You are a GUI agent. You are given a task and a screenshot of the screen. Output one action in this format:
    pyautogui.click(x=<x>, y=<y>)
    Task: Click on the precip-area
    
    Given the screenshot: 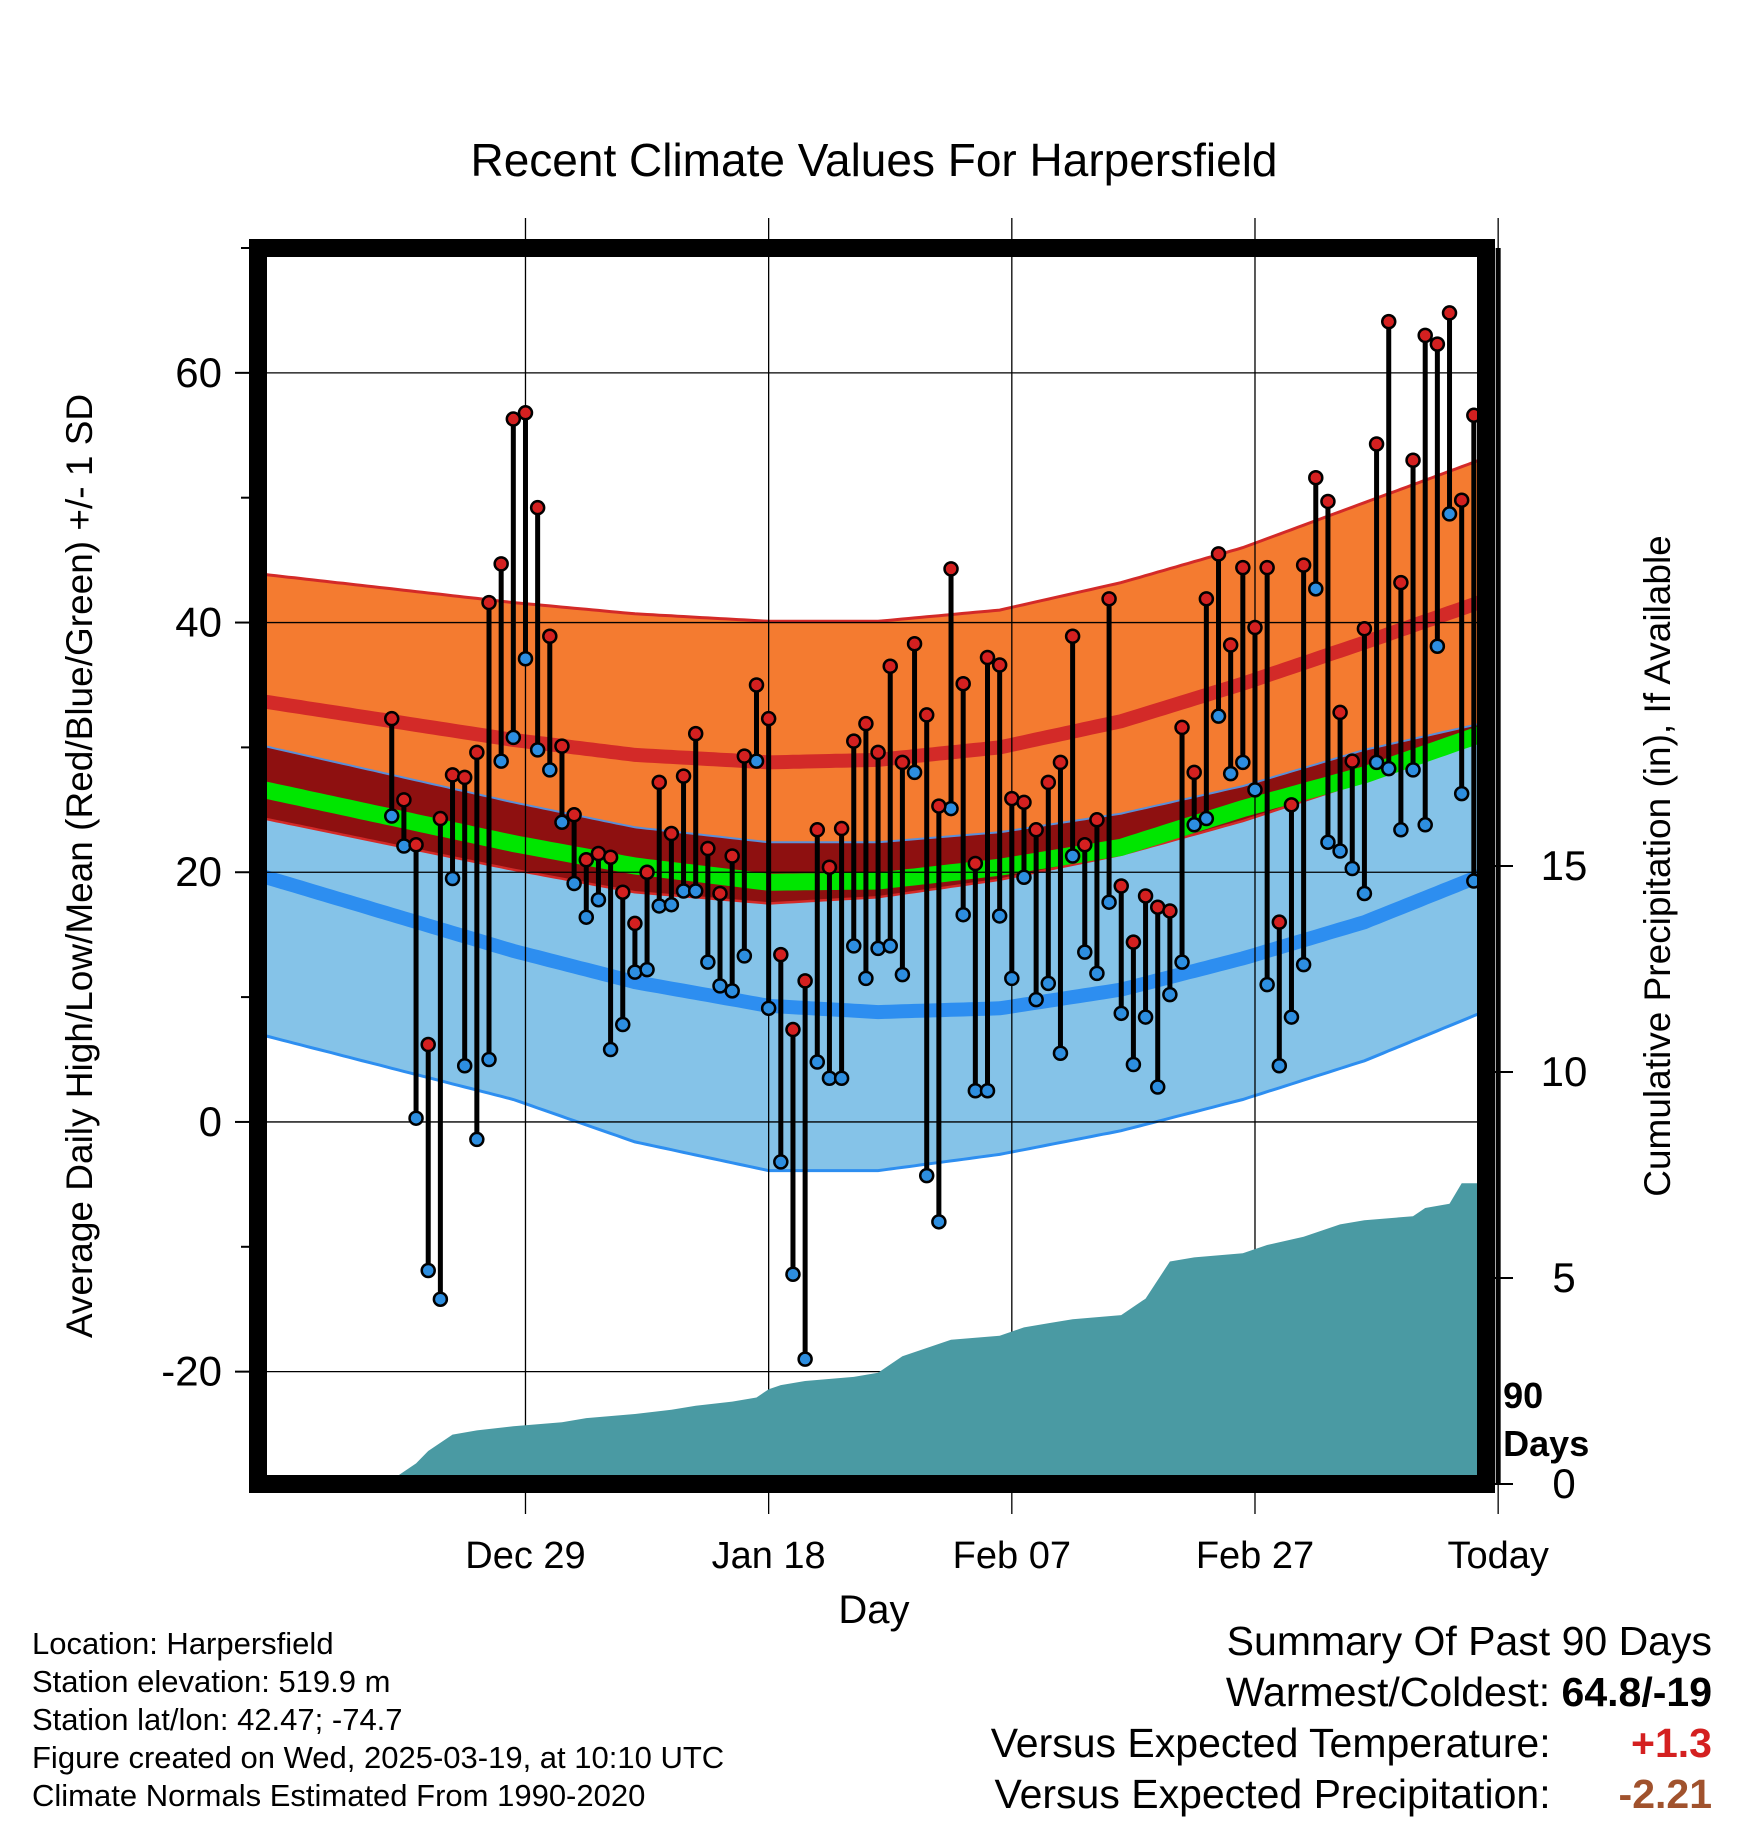 What is the action you would take?
    pyautogui.click(x=937, y=1330)
    